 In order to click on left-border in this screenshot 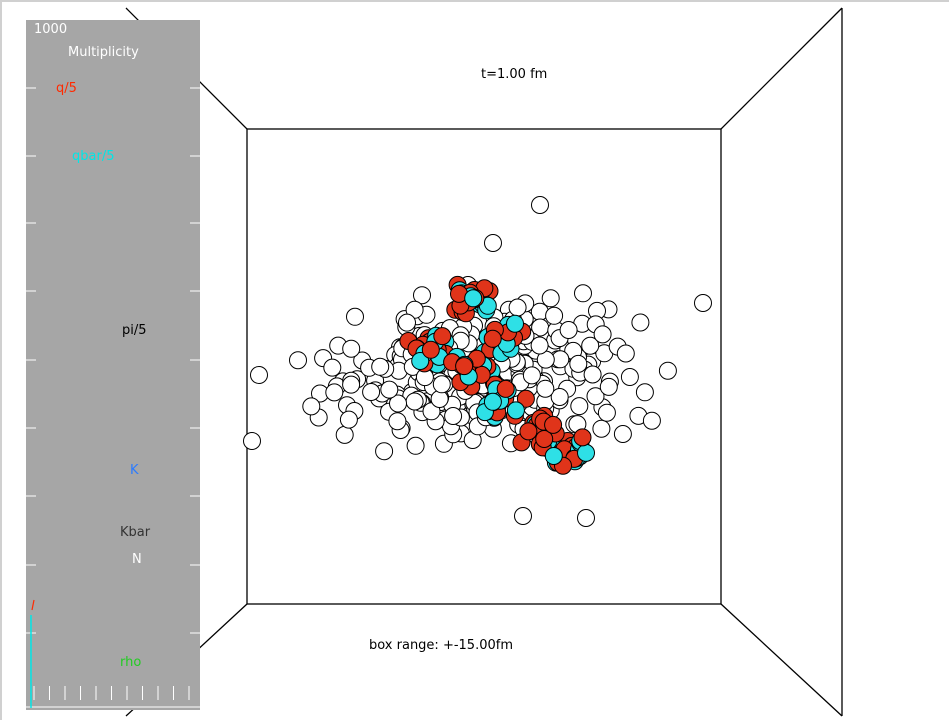, I will do `click(1, 360)`.